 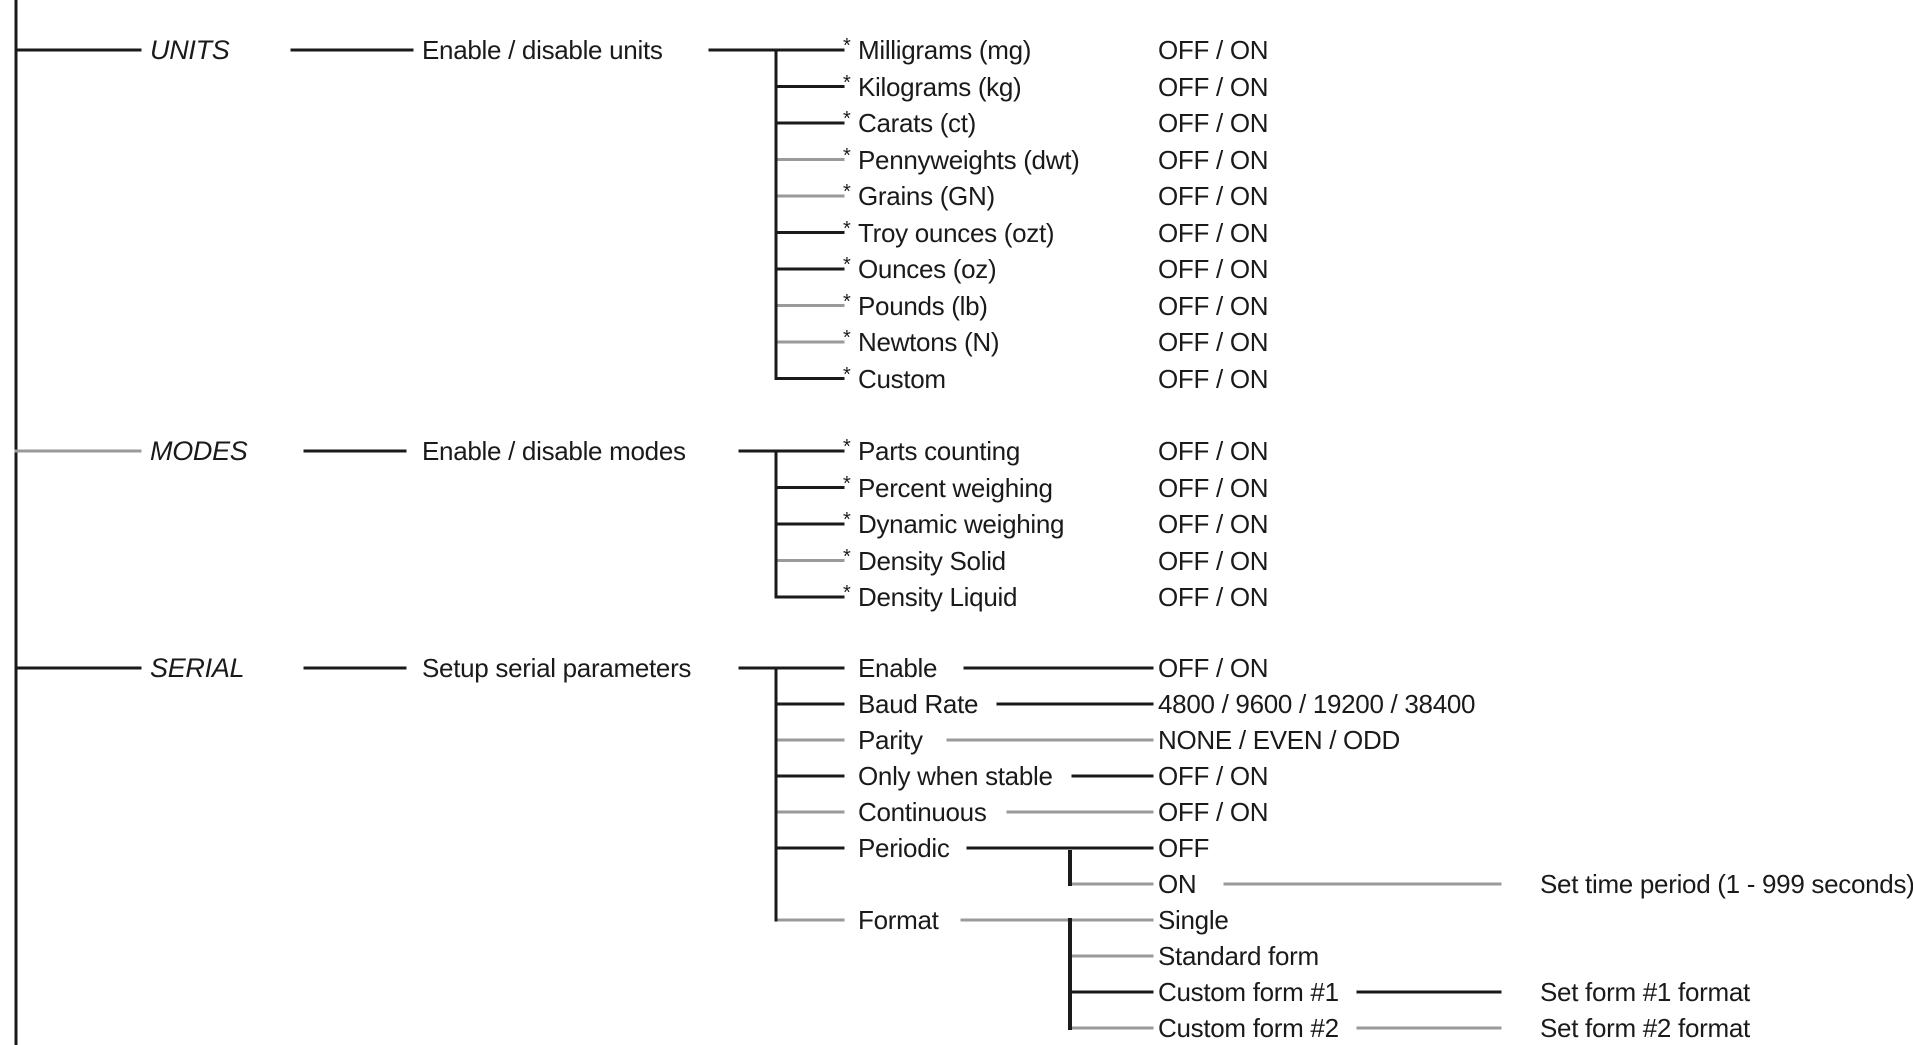 I want to click on action-label: Set form #1 format, so click(x=1645, y=992).